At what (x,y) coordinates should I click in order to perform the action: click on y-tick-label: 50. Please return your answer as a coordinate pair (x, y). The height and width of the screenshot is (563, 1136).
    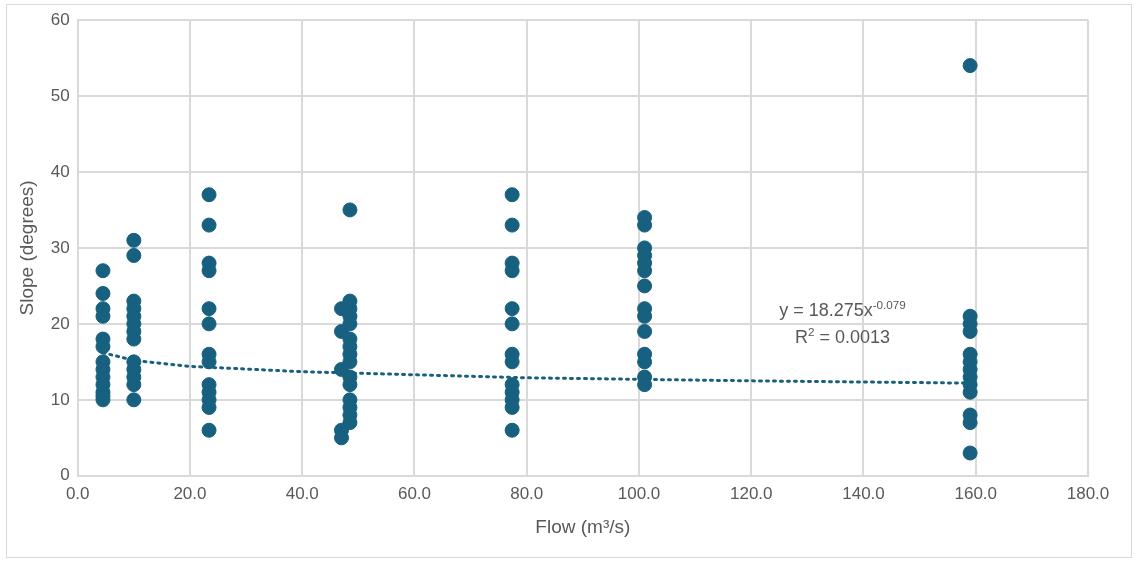
    Looking at the image, I should click on (60, 95).